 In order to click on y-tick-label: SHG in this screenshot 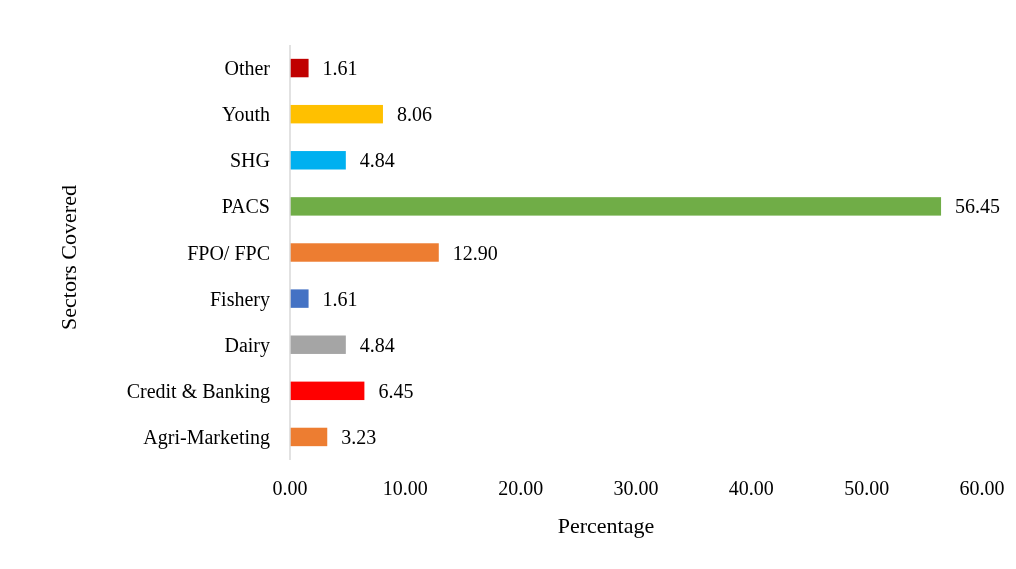, I will do `click(249, 160)`.